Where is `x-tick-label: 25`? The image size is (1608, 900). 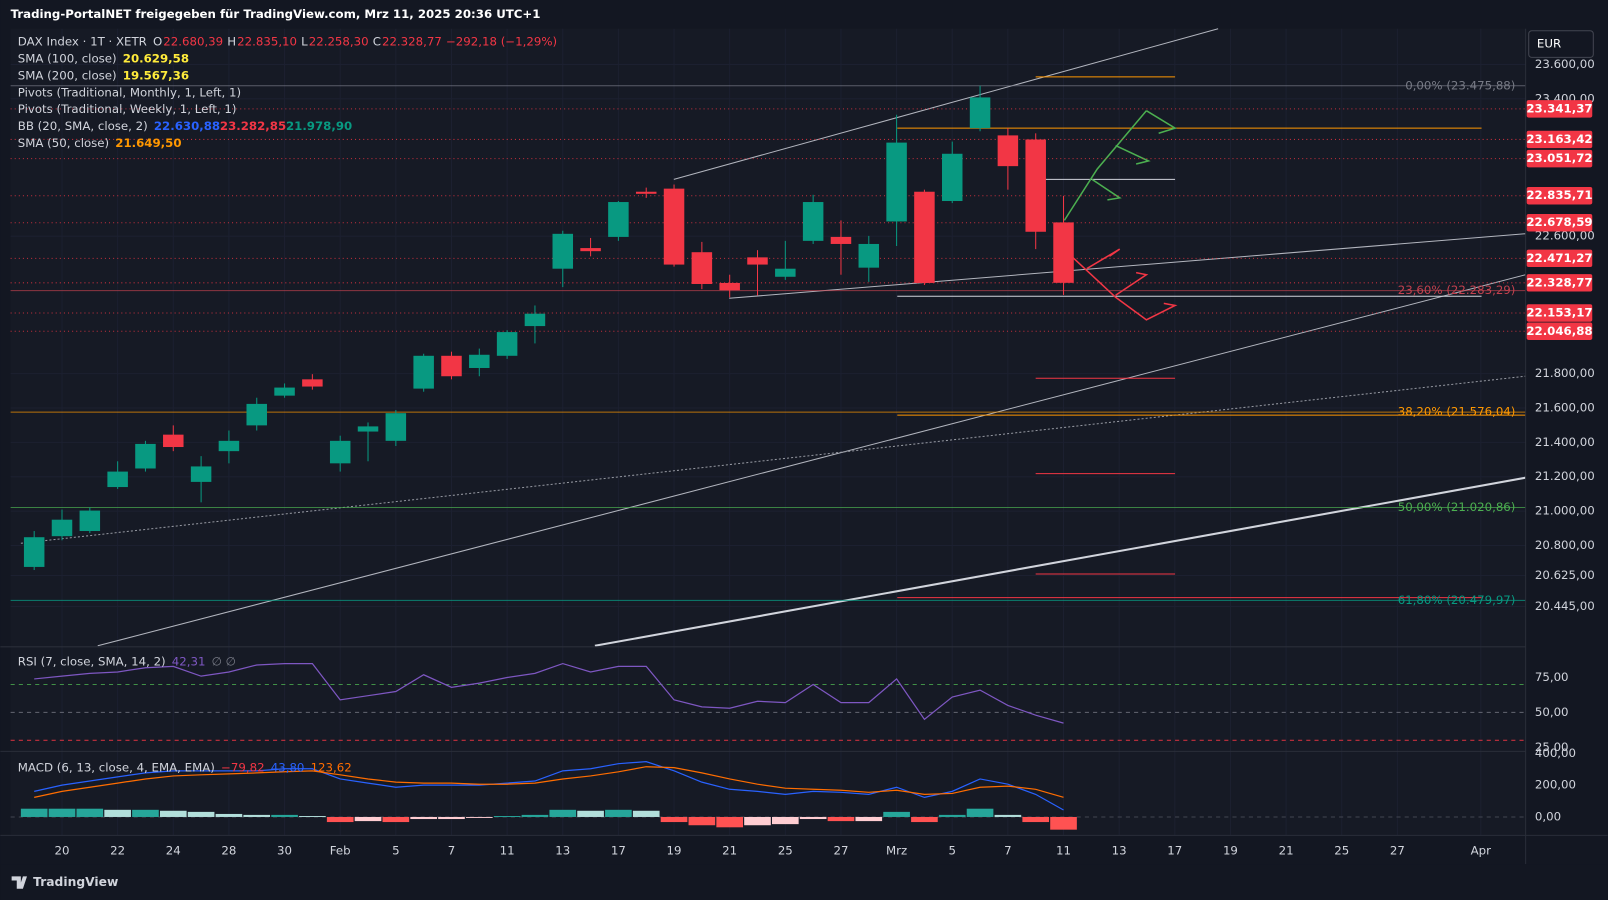 x-tick-label: 25 is located at coordinates (1341, 850).